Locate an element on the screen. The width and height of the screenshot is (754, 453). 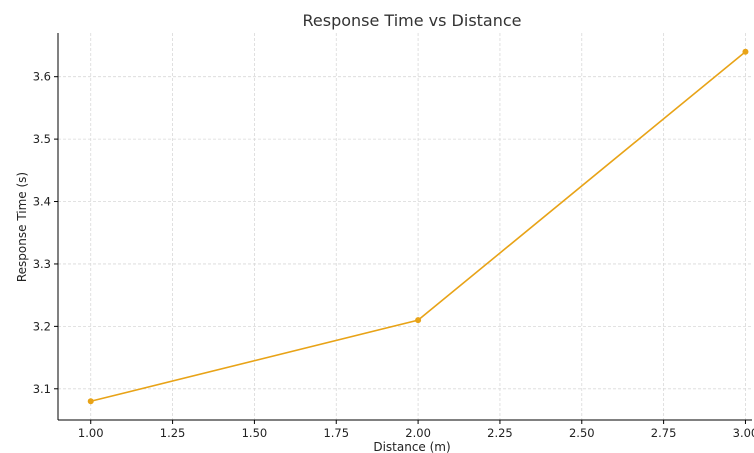
y-tick-label: 3.3 is located at coordinates (42, 264).